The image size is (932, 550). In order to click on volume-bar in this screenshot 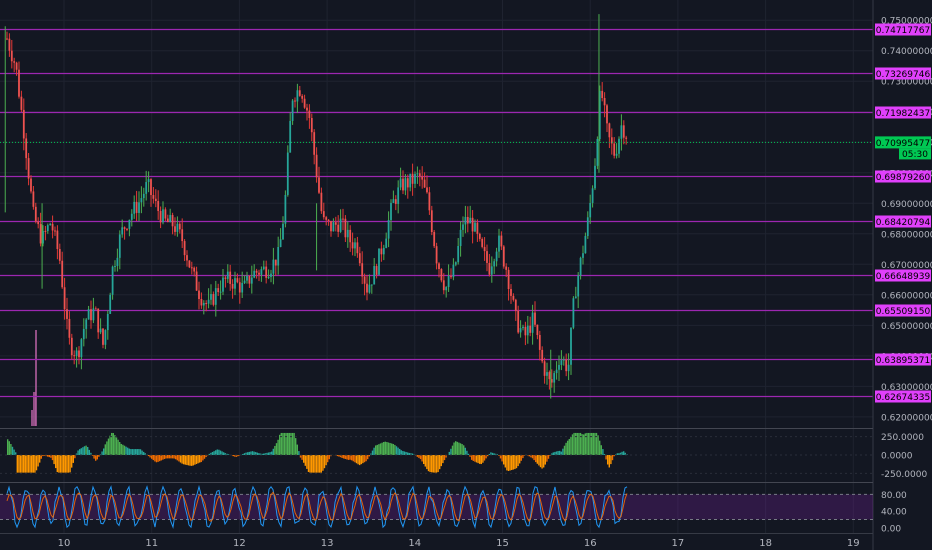, I will do `click(34, 409)`.